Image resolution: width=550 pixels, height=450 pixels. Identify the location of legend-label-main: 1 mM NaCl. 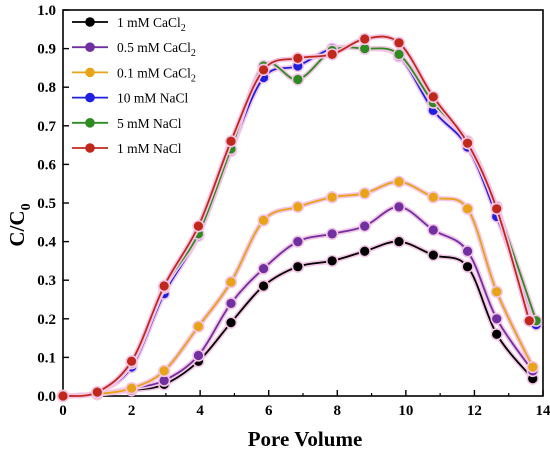
(149, 148).